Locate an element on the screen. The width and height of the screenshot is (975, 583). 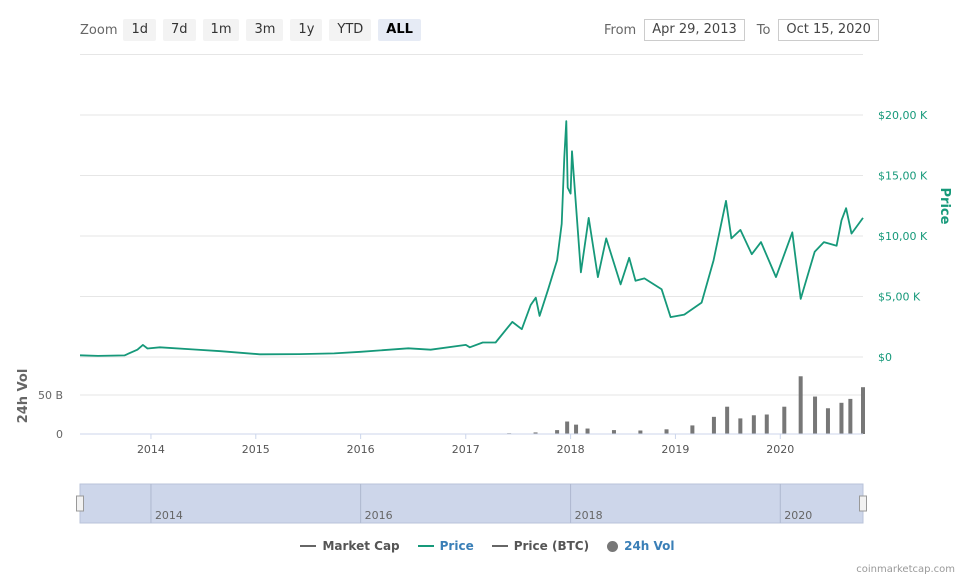
zoom-ytd-button: YTD is located at coordinates (350, 30).